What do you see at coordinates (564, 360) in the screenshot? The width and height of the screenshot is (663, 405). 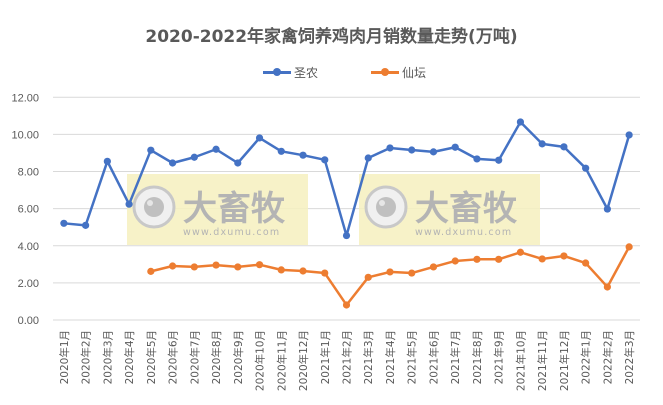 I see `x-tick-label: 2021年12月` at bounding box center [564, 360].